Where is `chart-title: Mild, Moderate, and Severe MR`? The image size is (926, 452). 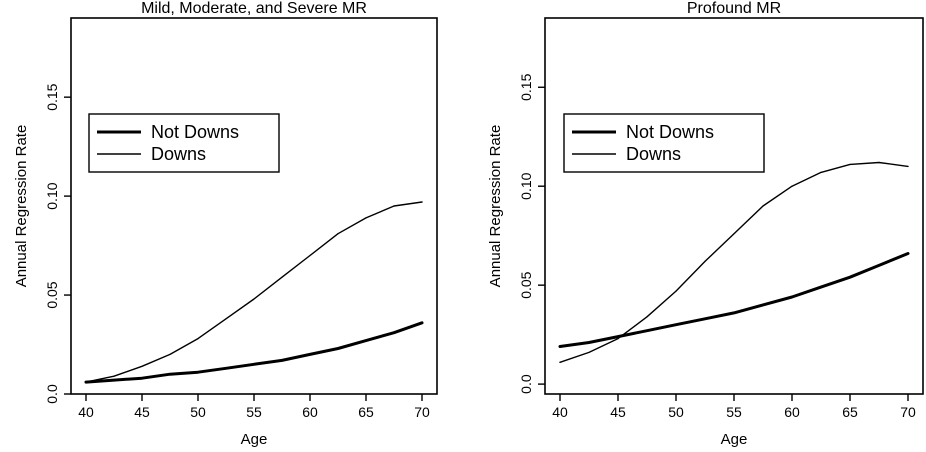 chart-title: Mild, Moderate, and Severe MR is located at coordinates (254, 8).